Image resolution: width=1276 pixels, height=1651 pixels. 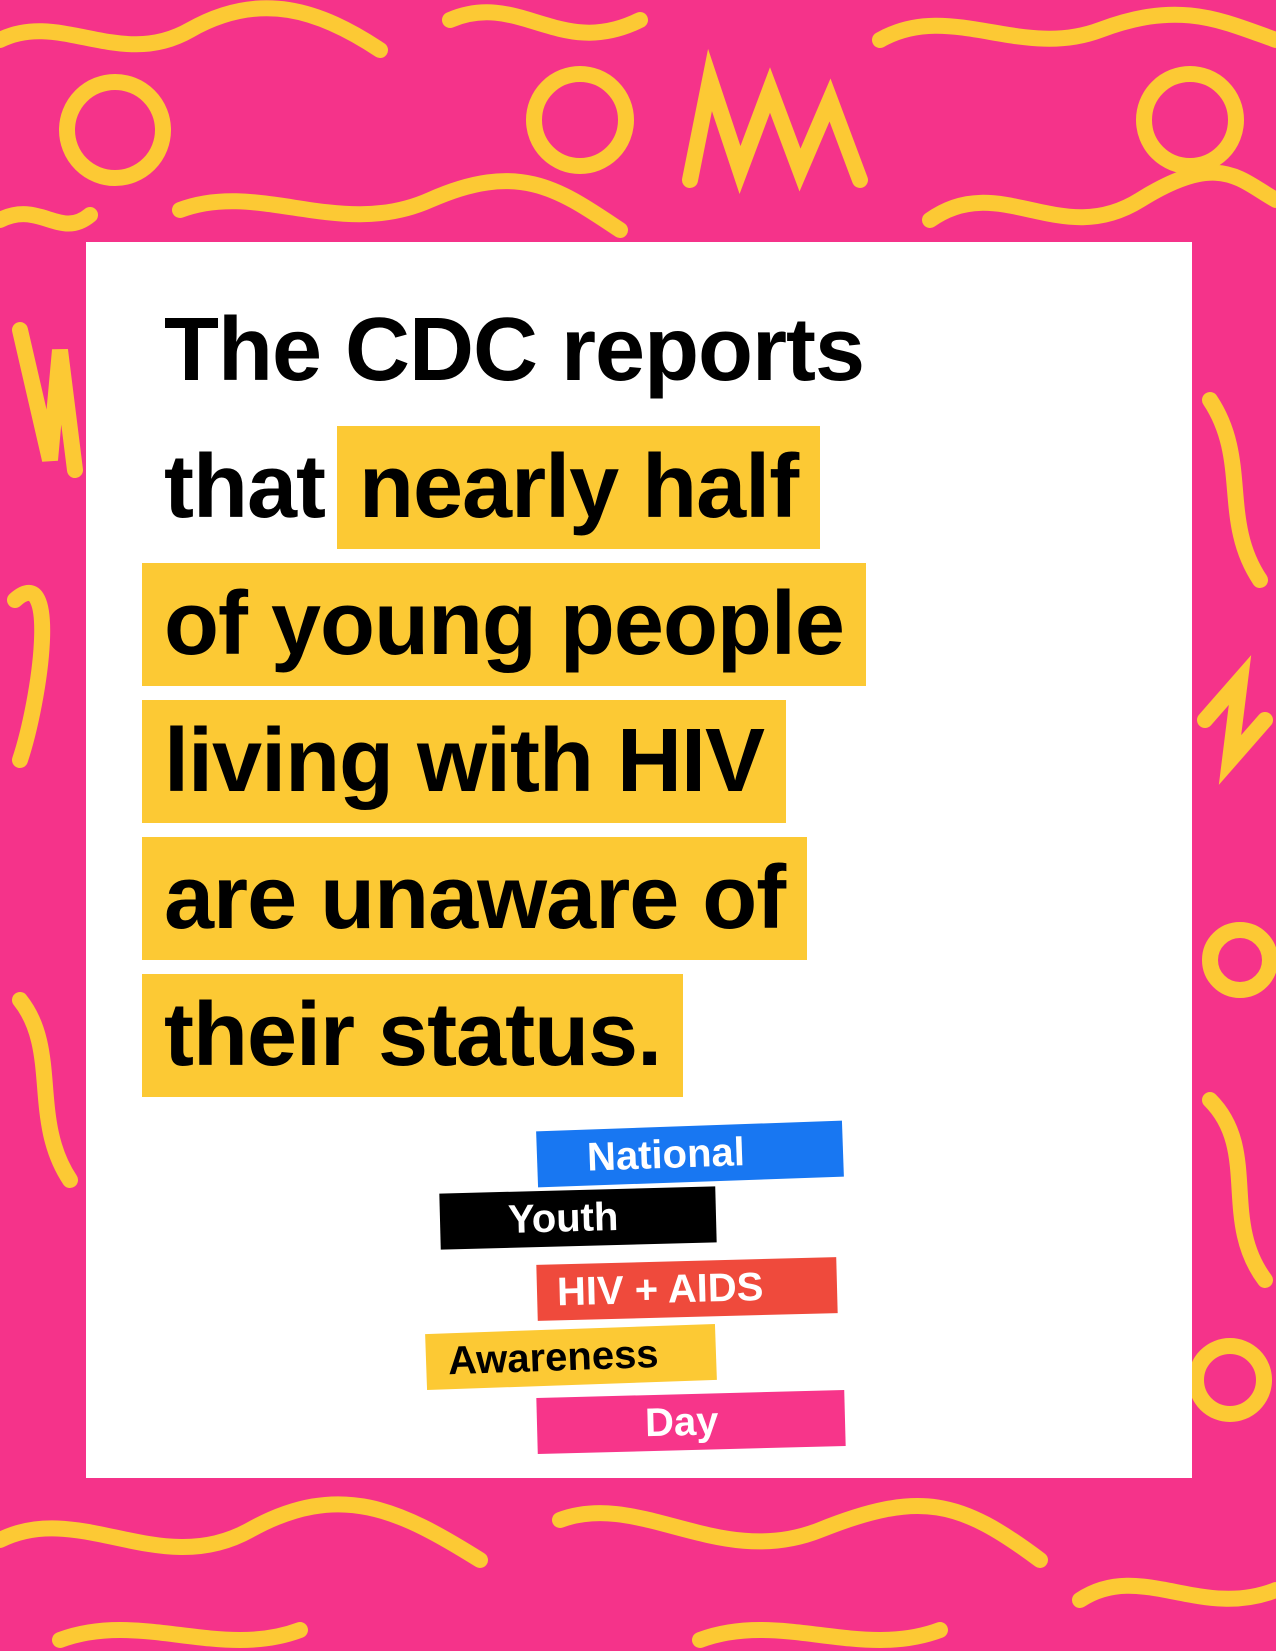 What do you see at coordinates (691, 1422) in the screenshot?
I see `logo-band: Day` at bounding box center [691, 1422].